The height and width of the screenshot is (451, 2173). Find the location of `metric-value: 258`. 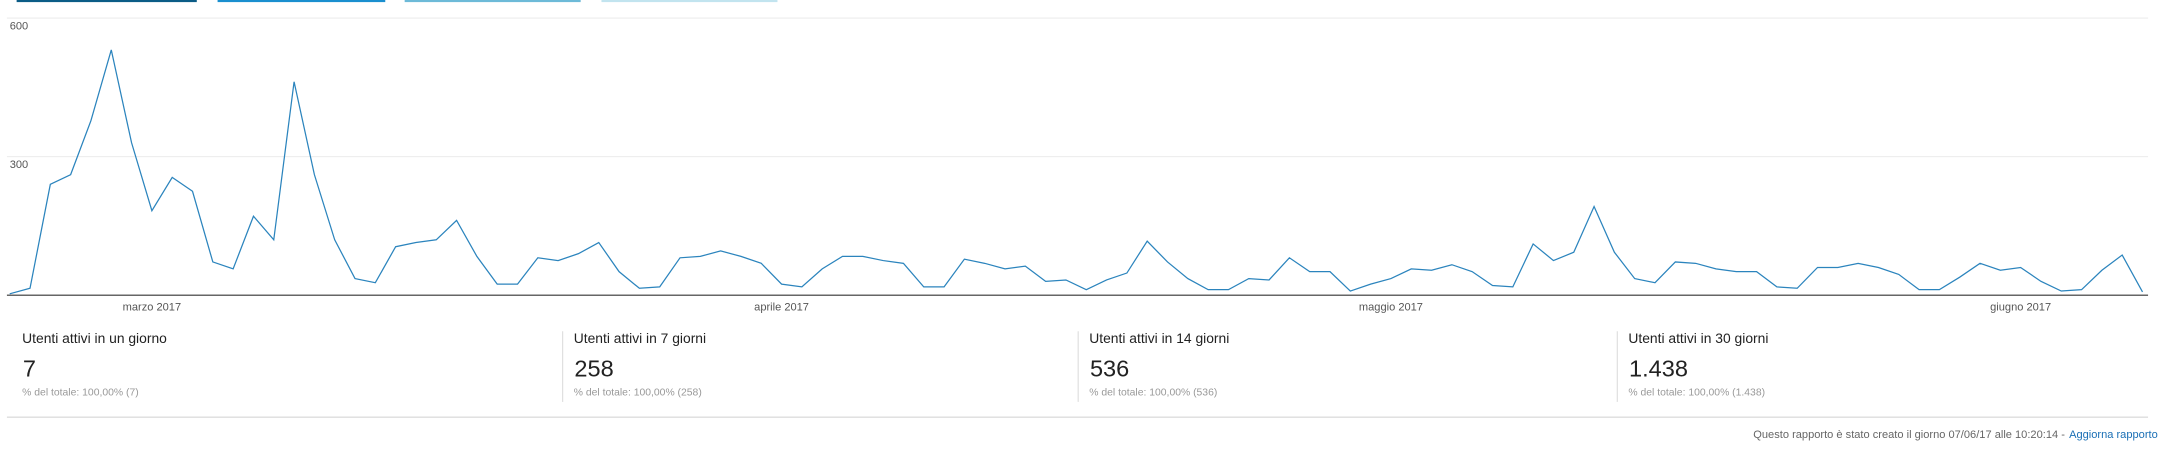

metric-value: 258 is located at coordinates (593, 368).